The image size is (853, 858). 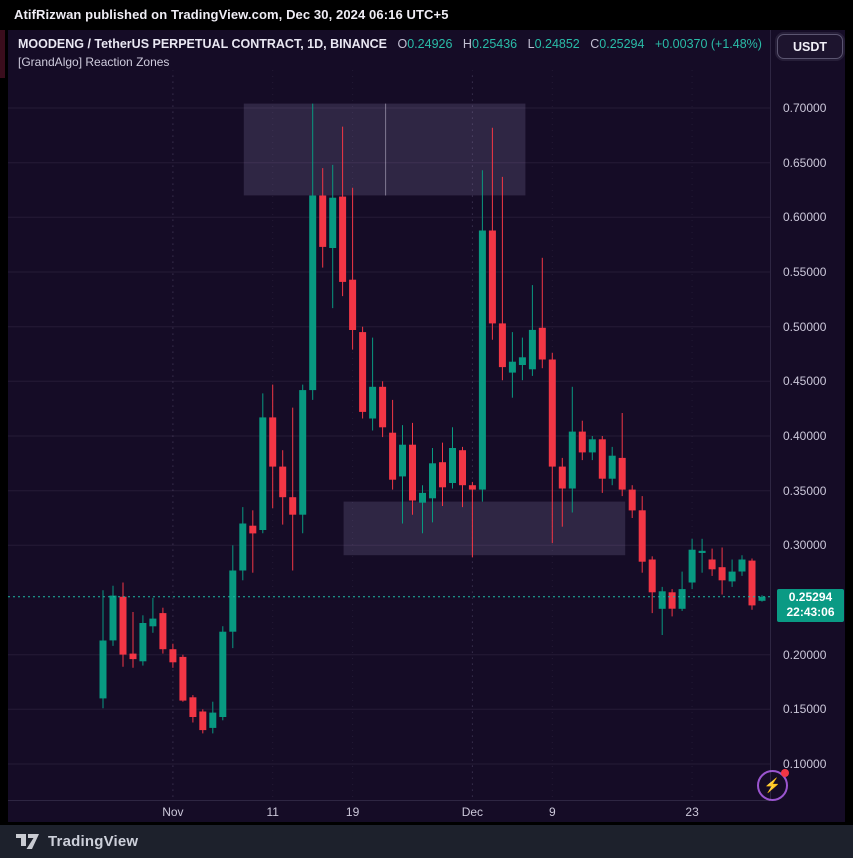 I want to click on bar-countdown: 22:43:06, so click(x=810, y=611).